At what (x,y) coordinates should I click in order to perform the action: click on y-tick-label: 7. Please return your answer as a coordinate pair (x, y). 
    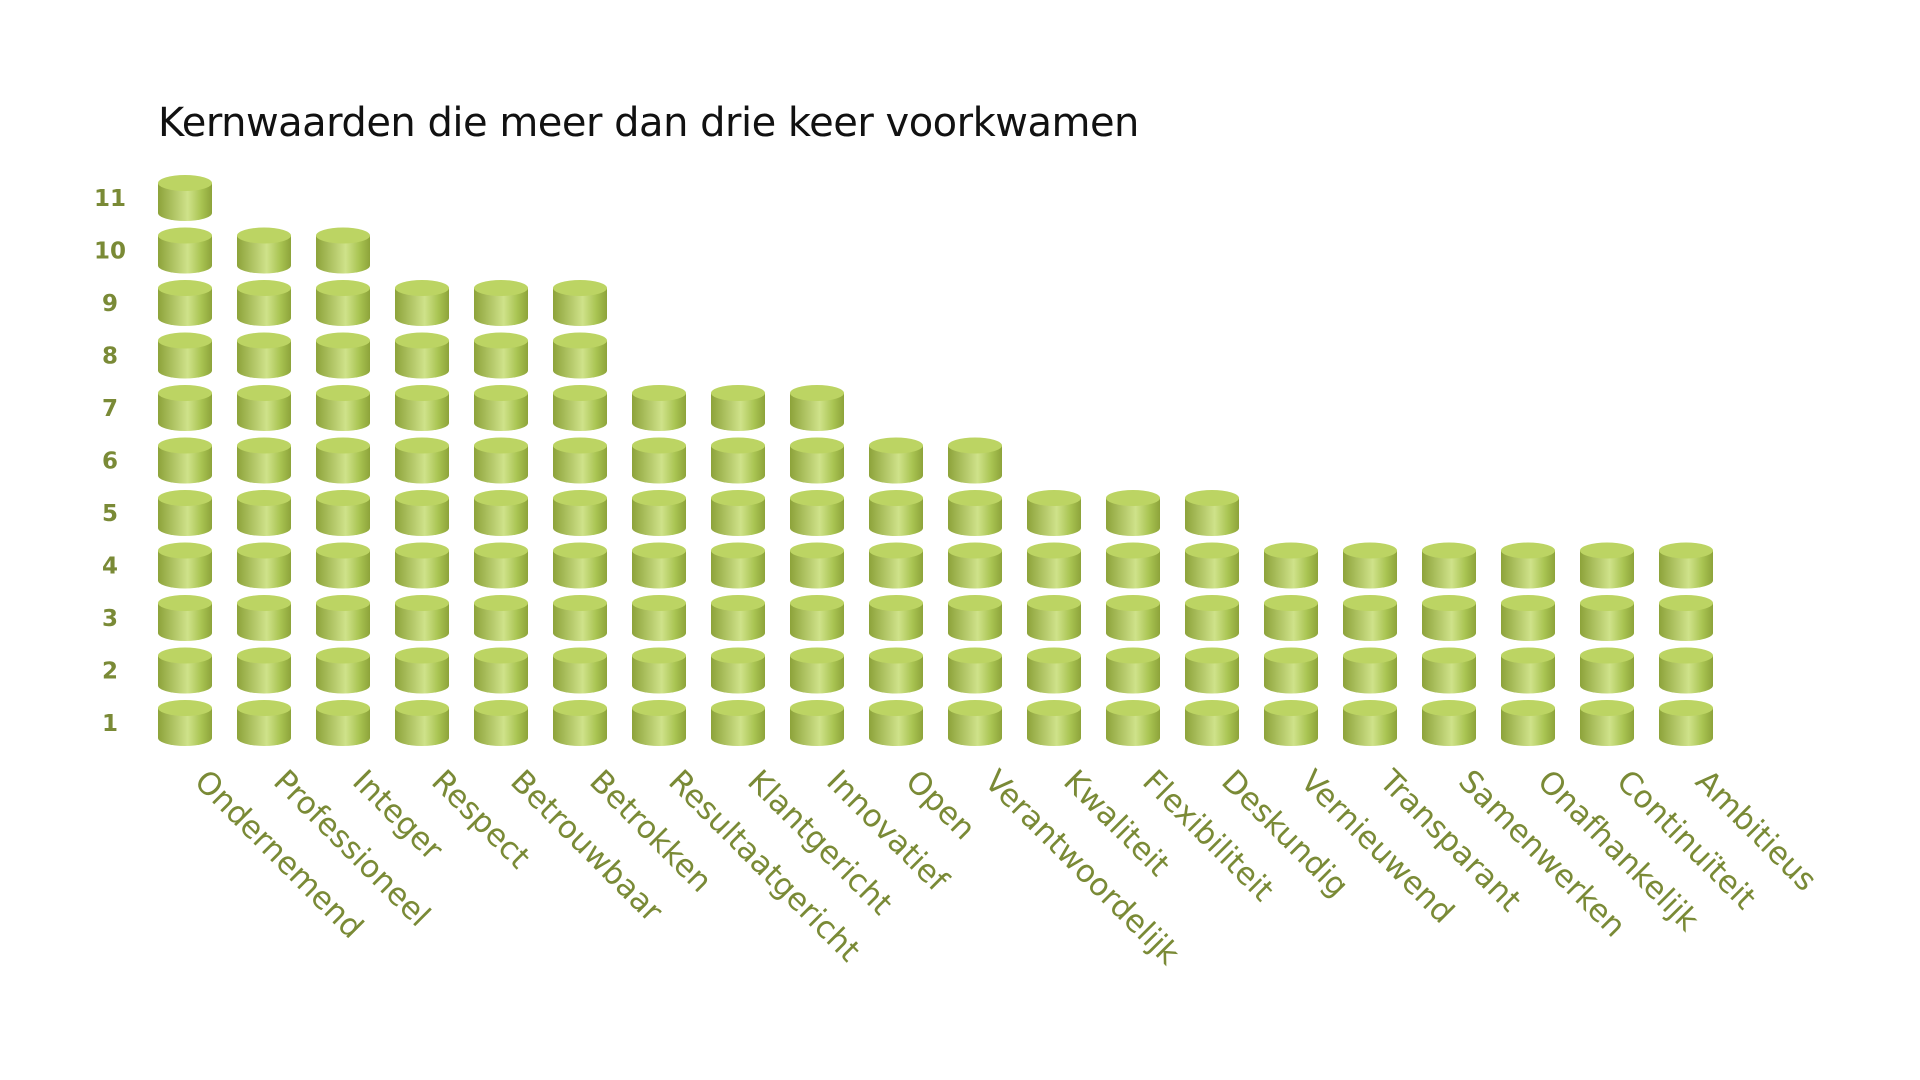
    Looking at the image, I should click on (110, 409).